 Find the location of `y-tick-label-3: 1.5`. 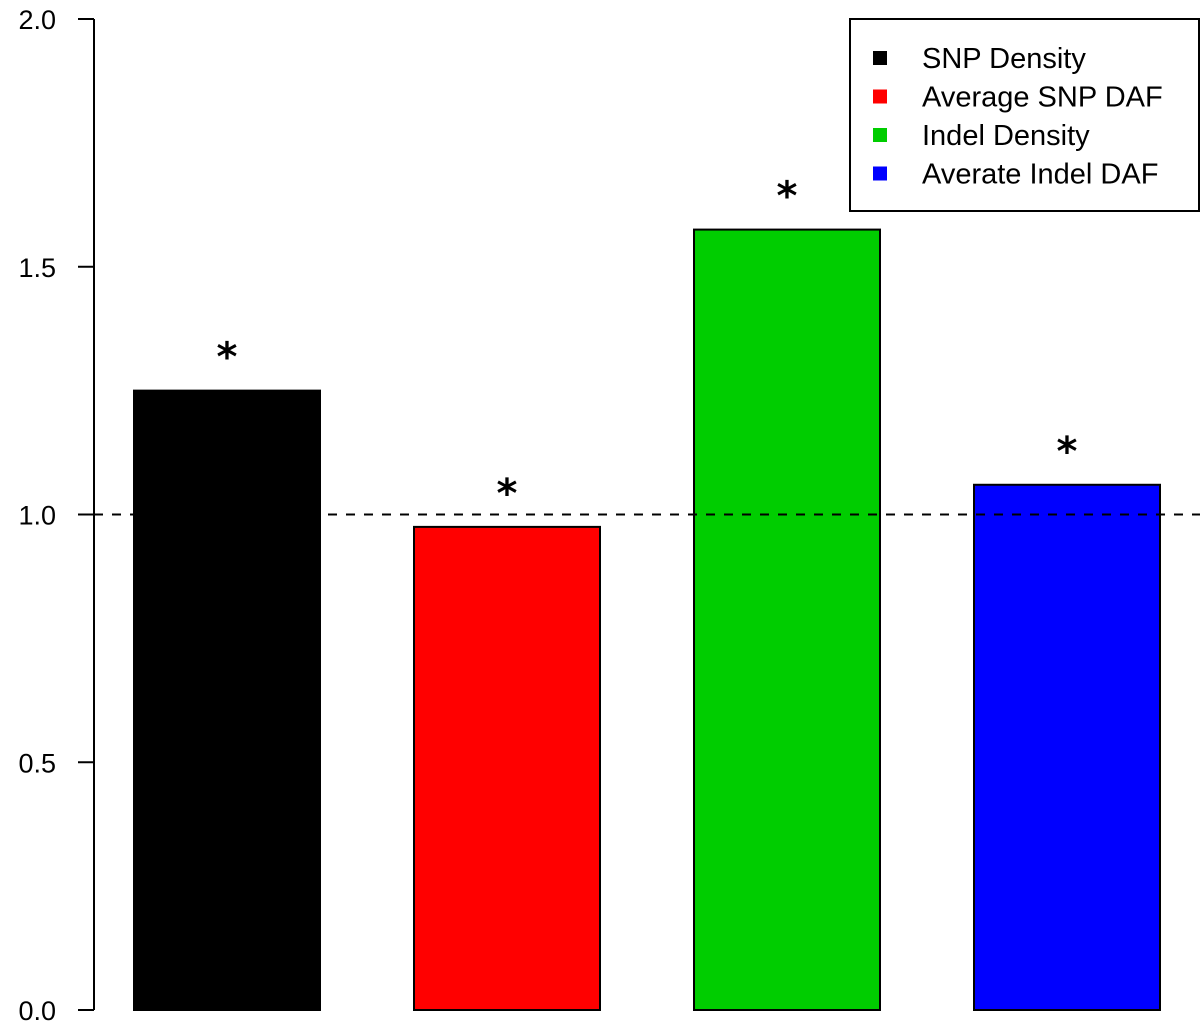

y-tick-label-3: 1.5 is located at coordinates (37, 268).